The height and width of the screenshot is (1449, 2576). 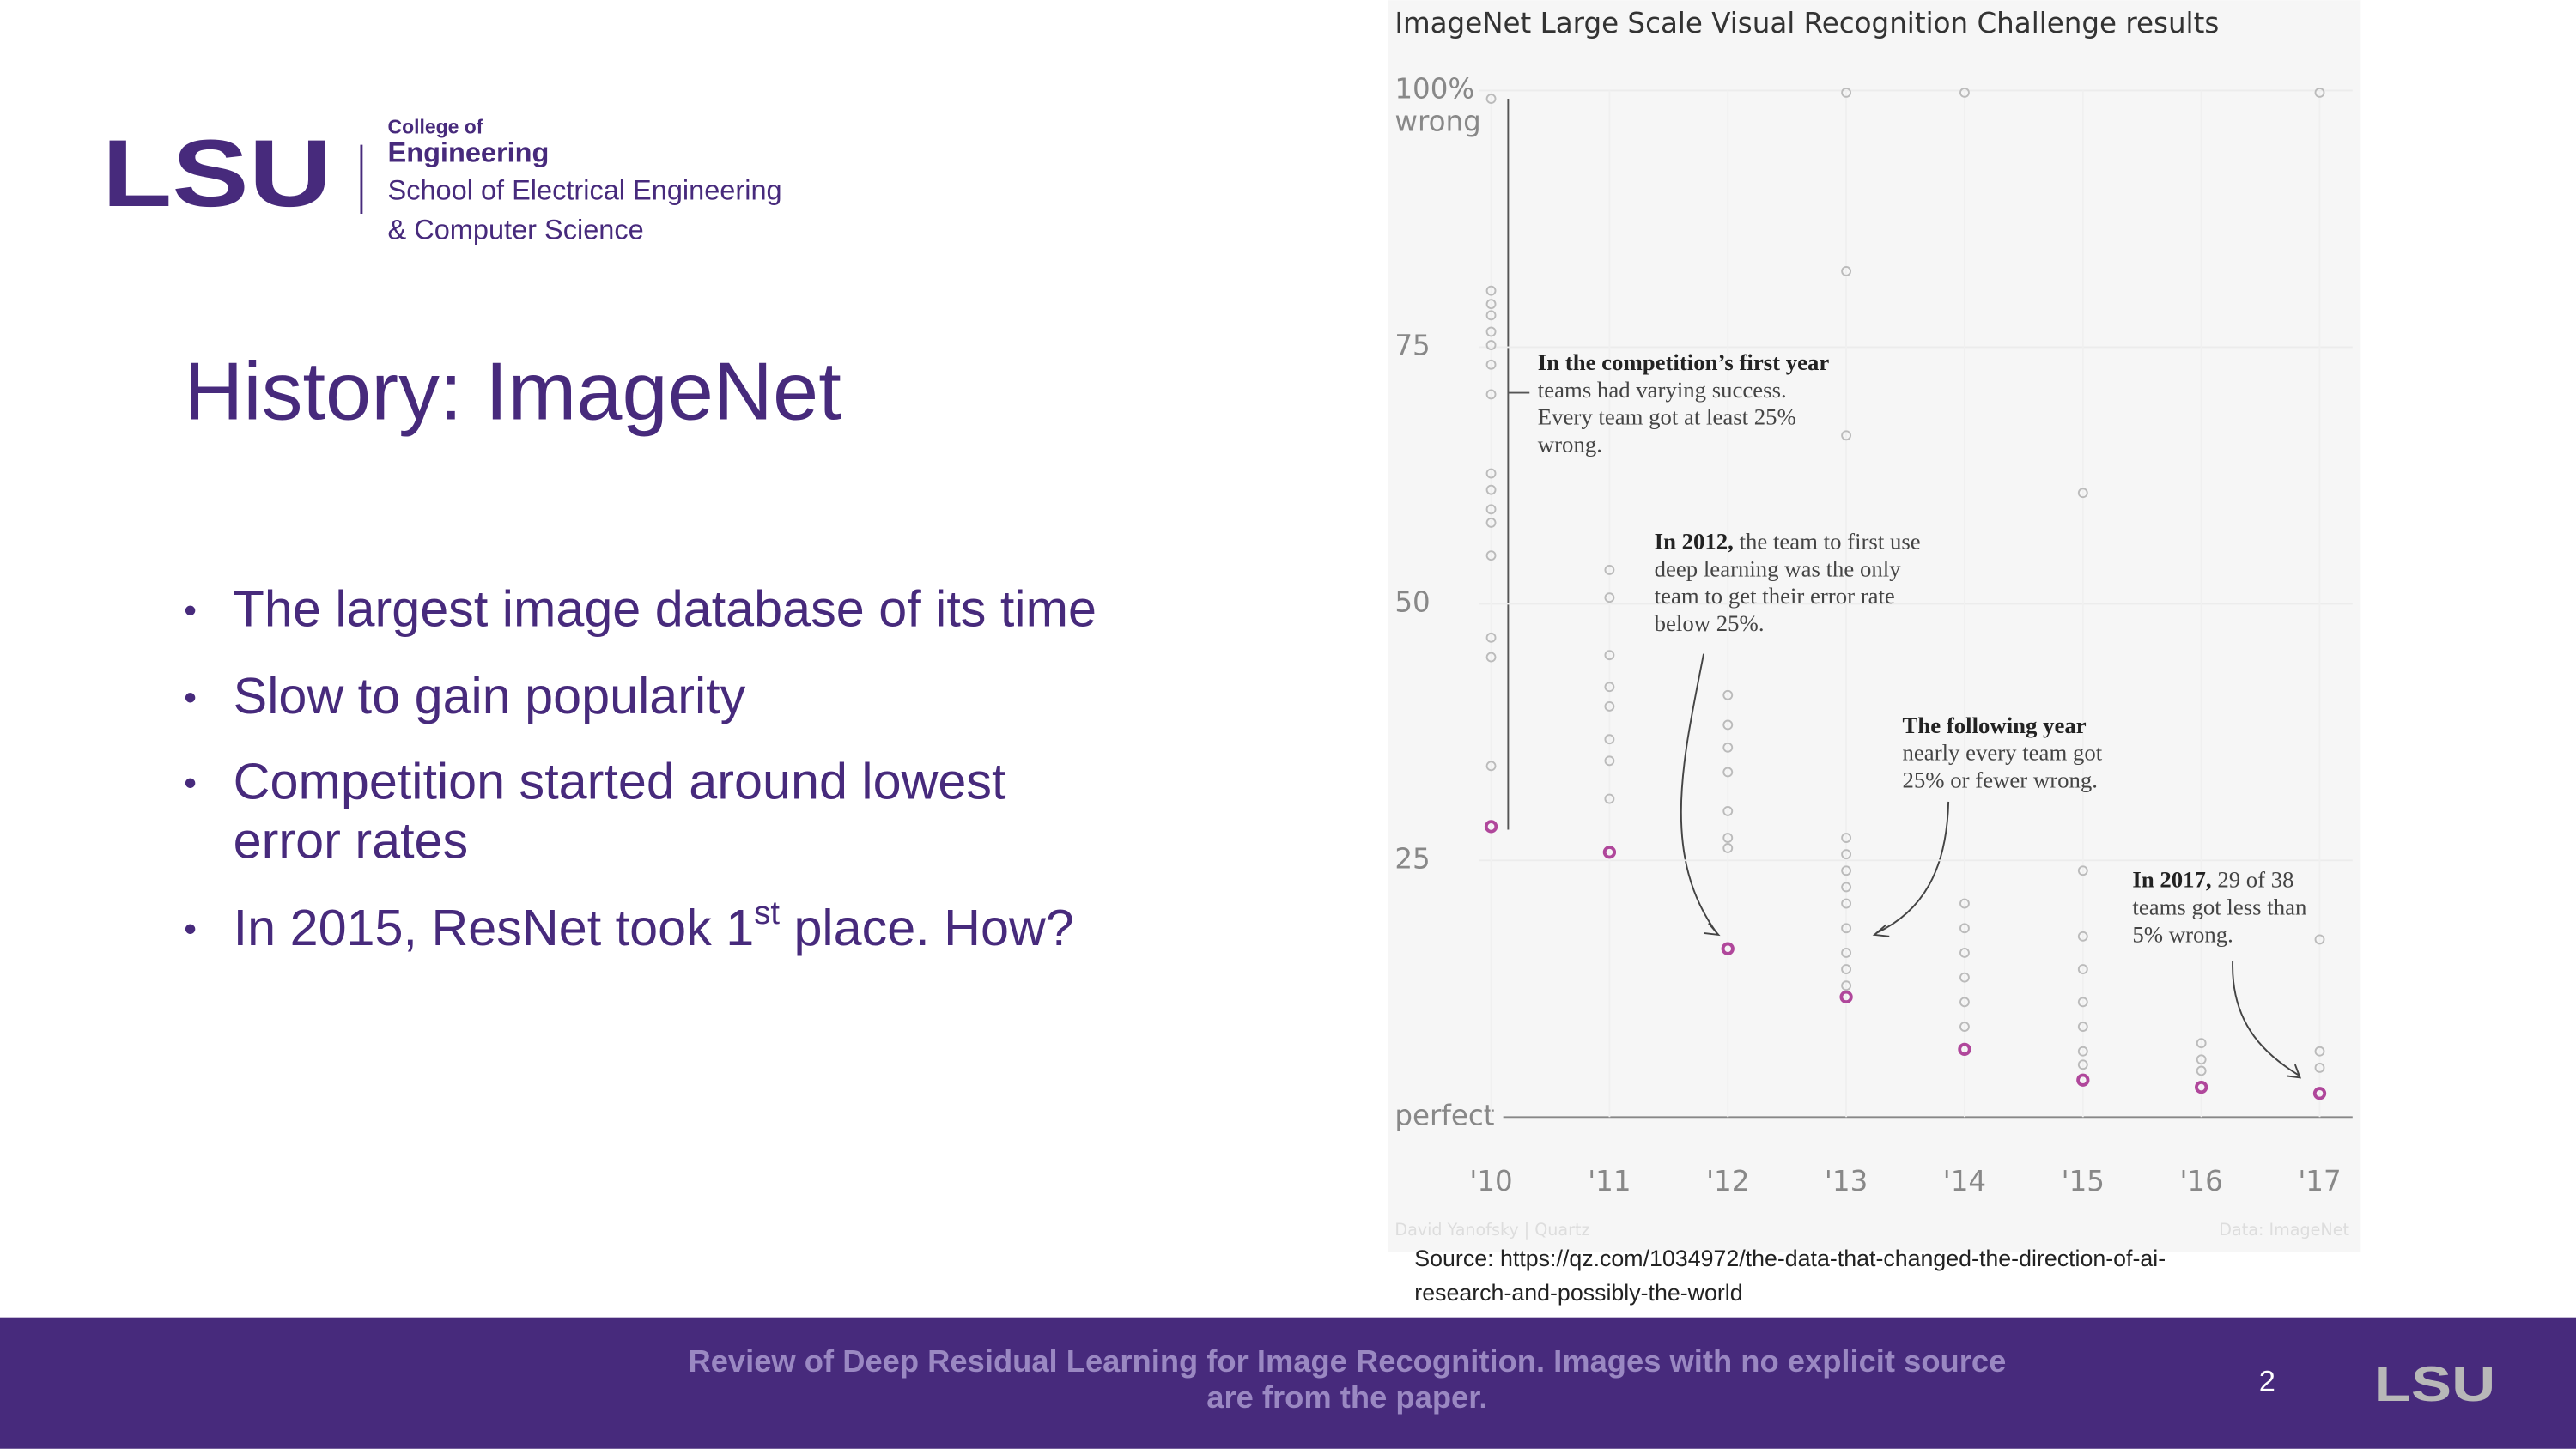 What do you see at coordinates (1991, 866) in the screenshot?
I see `arrows` at bounding box center [1991, 866].